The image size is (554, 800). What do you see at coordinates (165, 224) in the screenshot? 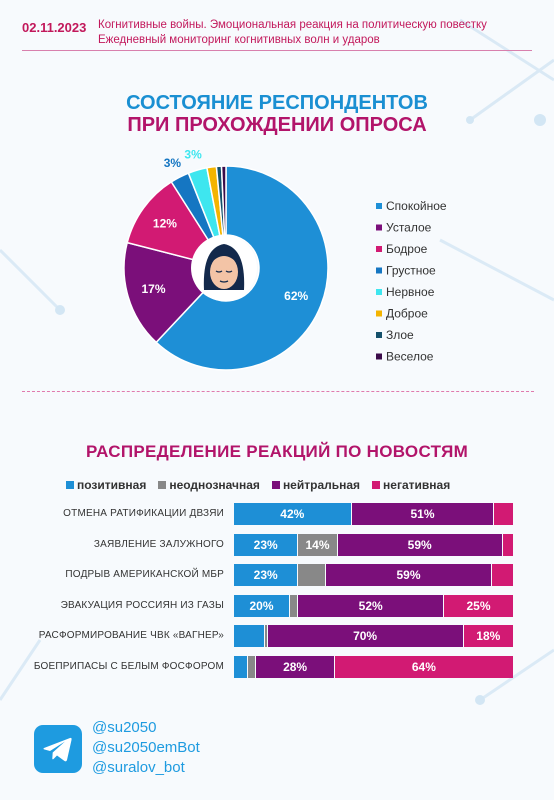
I see `pie-label-2: 12%` at bounding box center [165, 224].